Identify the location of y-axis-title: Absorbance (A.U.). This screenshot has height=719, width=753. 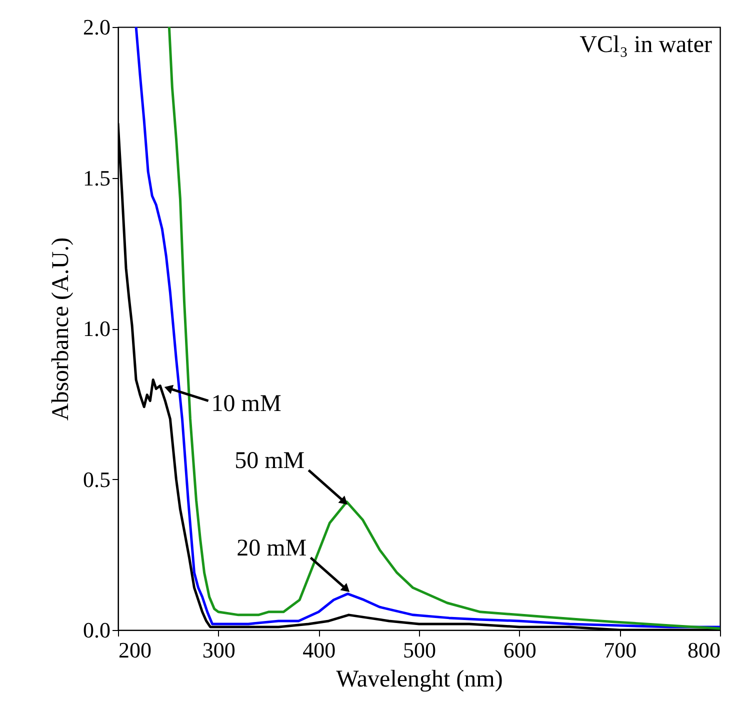
(61, 329).